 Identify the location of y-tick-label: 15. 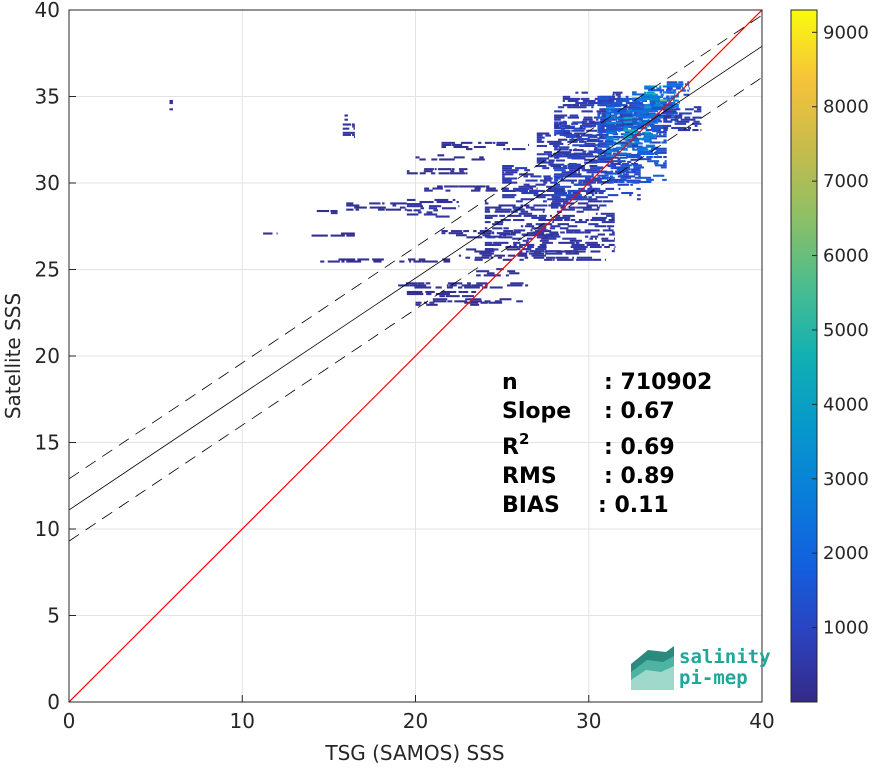
(47, 443).